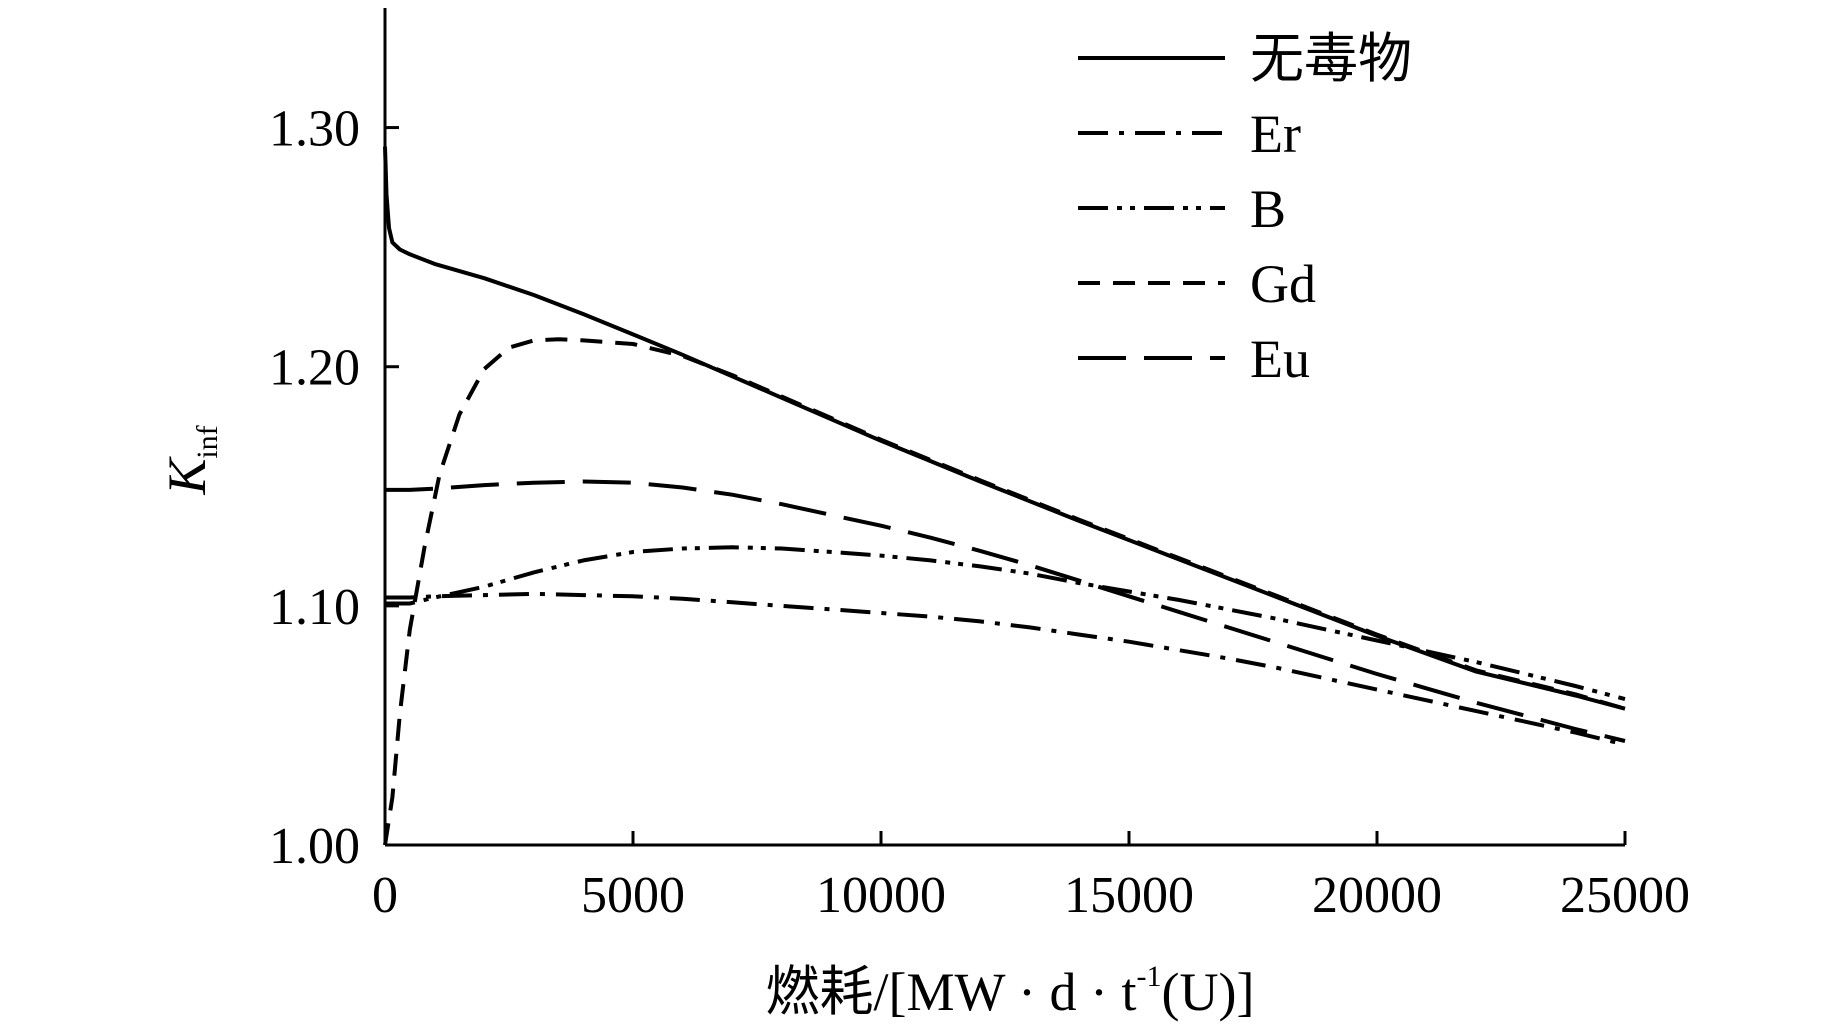 The height and width of the screenshot is (1028, 1843). Describe the element at coordinates (385, 895) in the screenshot. I see `x-tick-label: 0` at that location.